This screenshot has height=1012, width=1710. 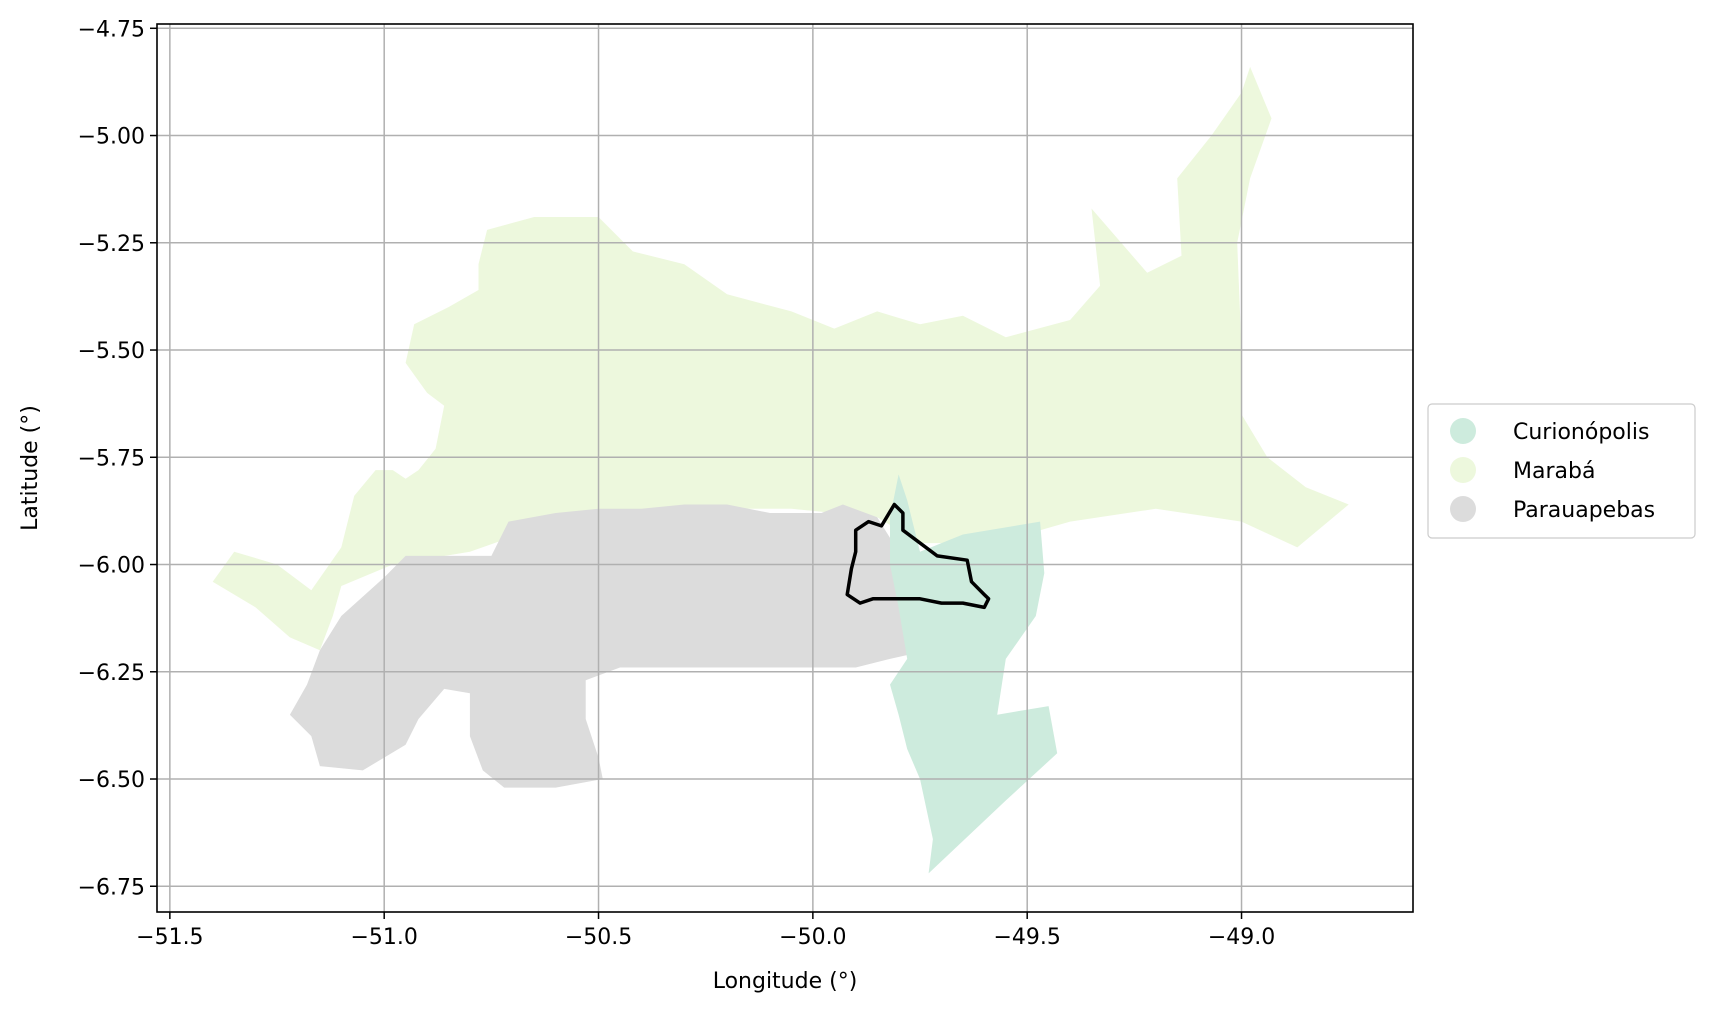 I want to click on x-tick-label: −51.0, so click(x=383, y=937).